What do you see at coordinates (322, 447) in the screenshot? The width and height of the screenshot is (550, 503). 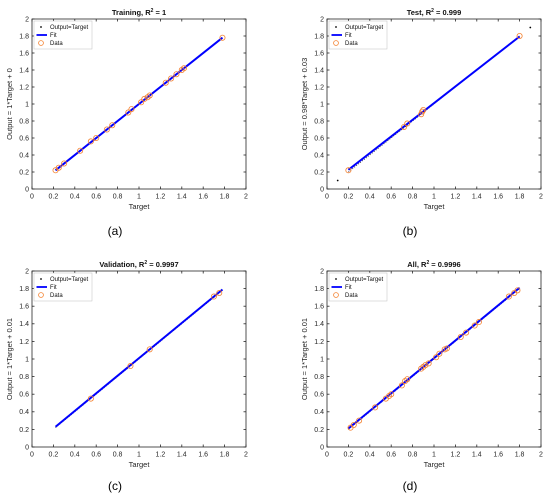 I see `y-tick-label: 0` at bounding box center [322, 447].